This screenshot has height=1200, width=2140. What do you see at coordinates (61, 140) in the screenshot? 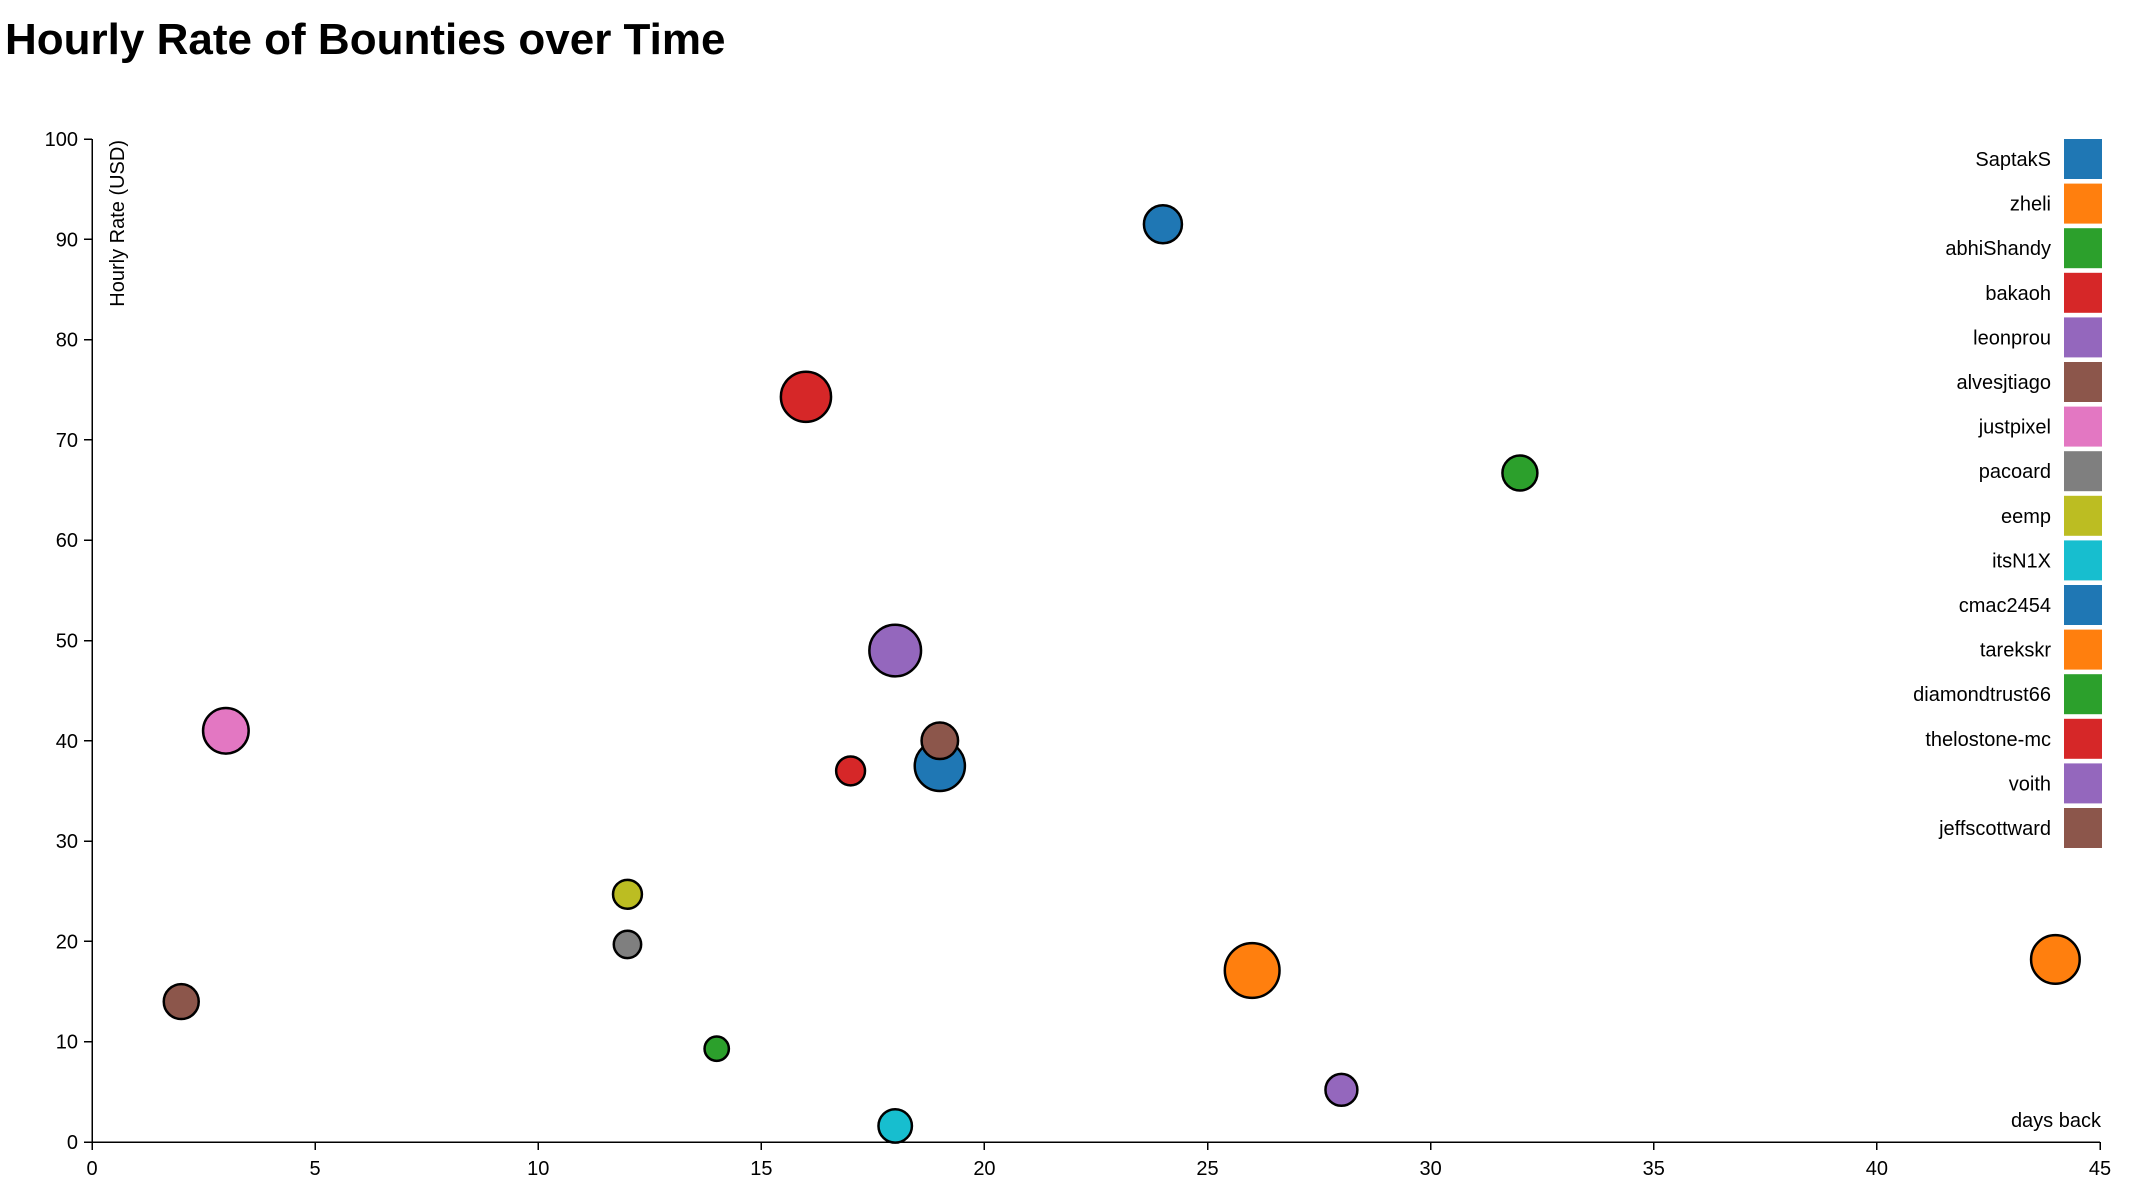
I see `y-tick-label: 100` at bounding box center [61, 140].